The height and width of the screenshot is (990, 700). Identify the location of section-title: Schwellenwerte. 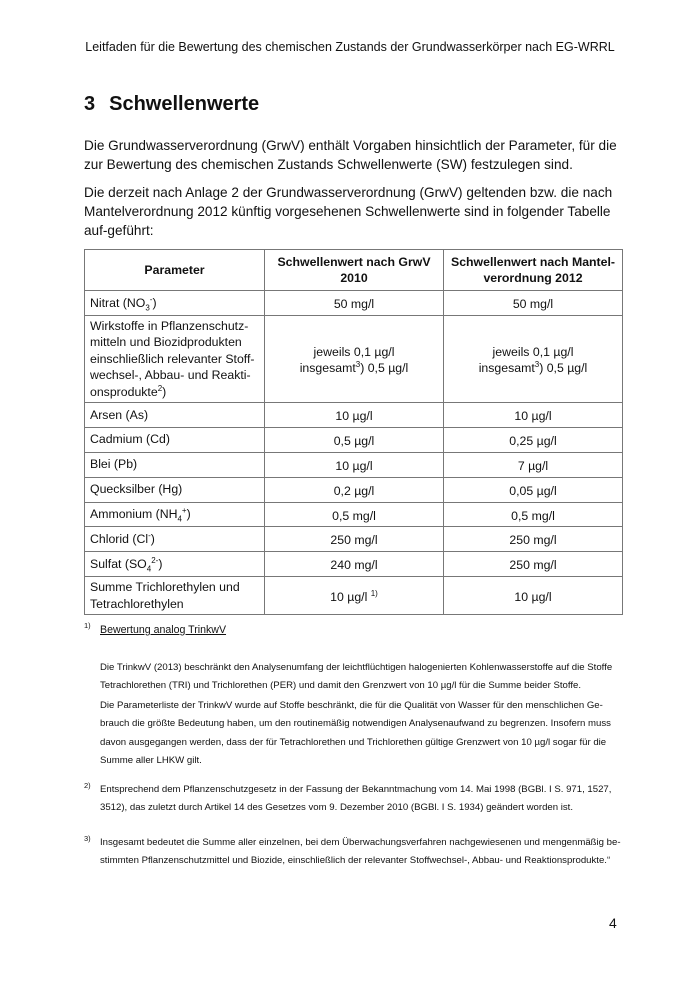
(184, 104).